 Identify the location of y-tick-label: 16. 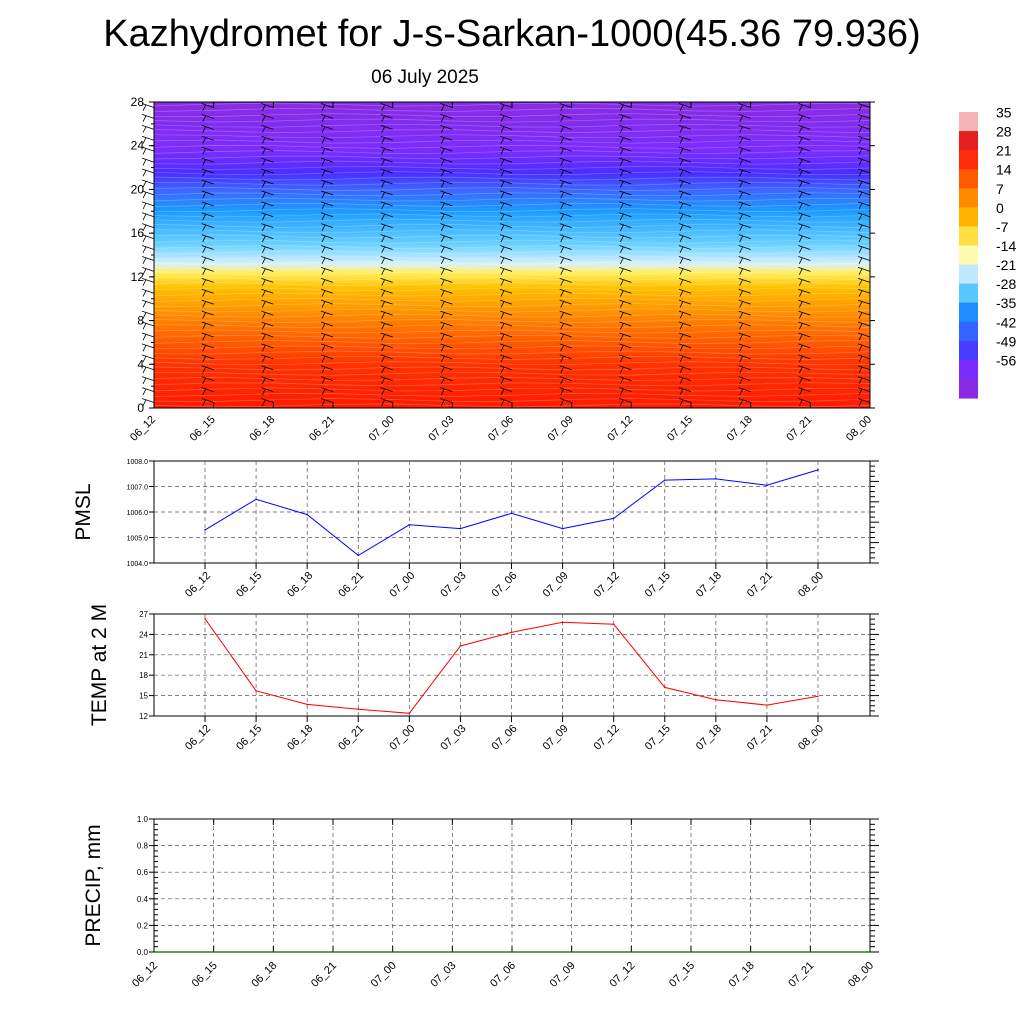
(138, 233).